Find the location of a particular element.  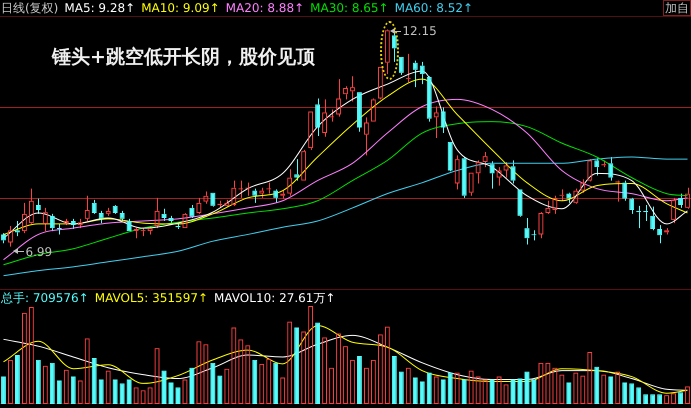

text: MA30: 8.65↑ is located at coordinates (349, 8).